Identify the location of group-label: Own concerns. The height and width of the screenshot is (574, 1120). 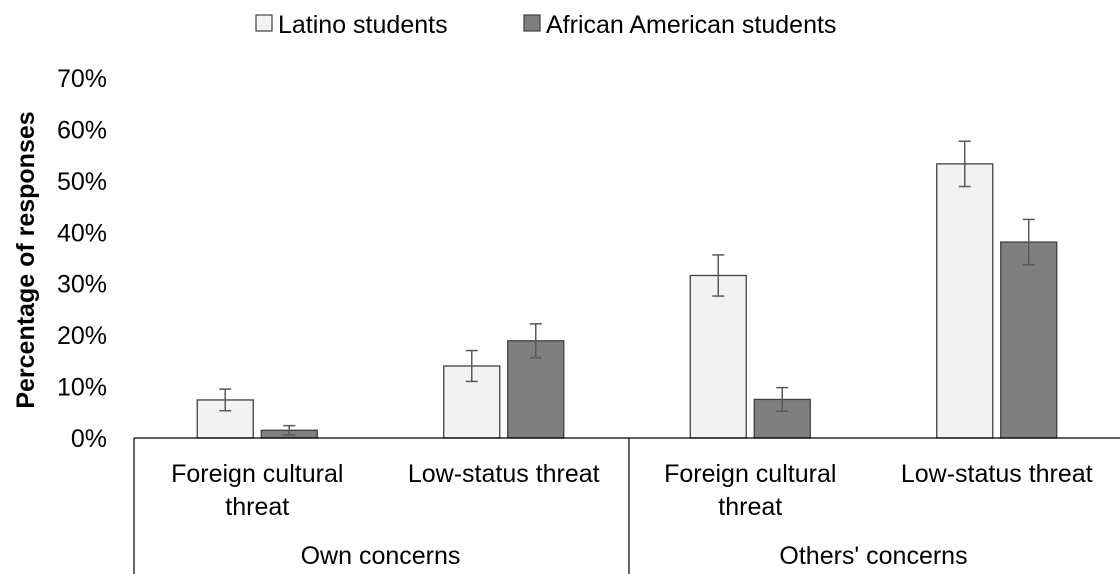
(381, 556).